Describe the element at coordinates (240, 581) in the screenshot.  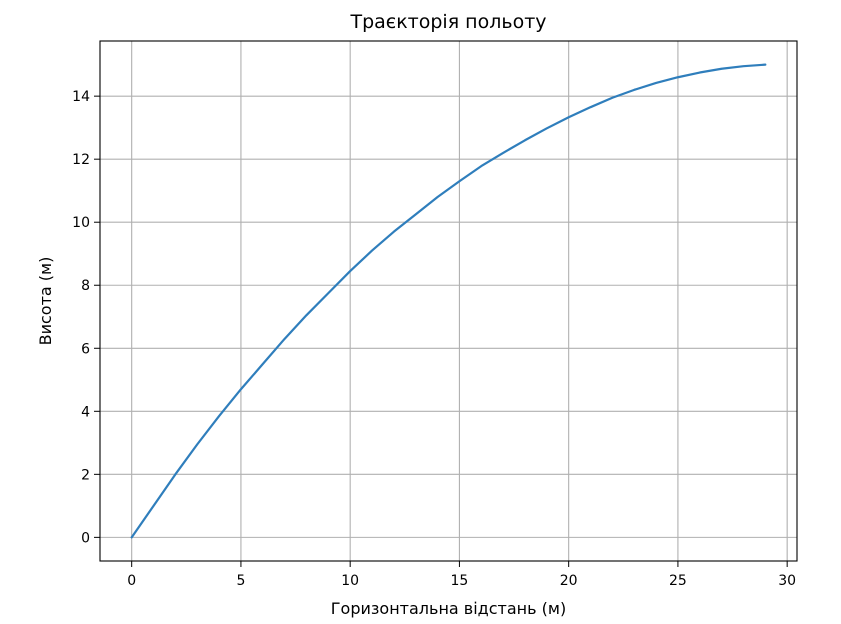
I see `x-tick-label: 5` at that location.